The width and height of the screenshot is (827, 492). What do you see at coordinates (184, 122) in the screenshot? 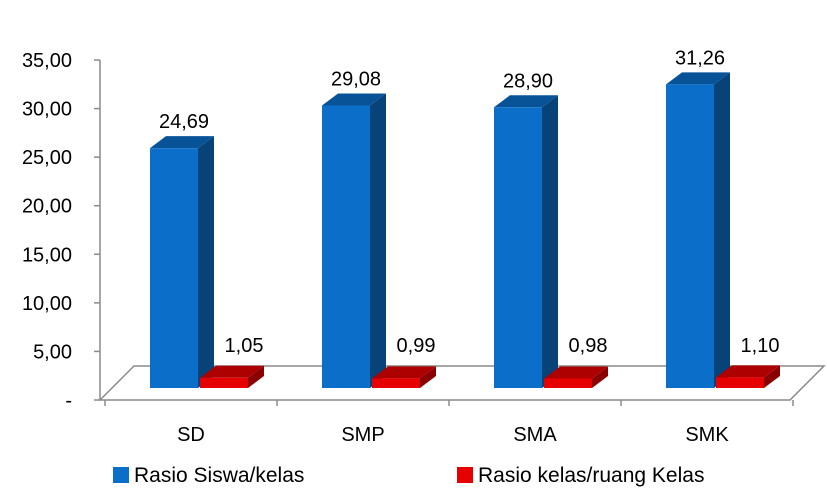
I see `data-label: 24,69` at bounding box center [184, 122].